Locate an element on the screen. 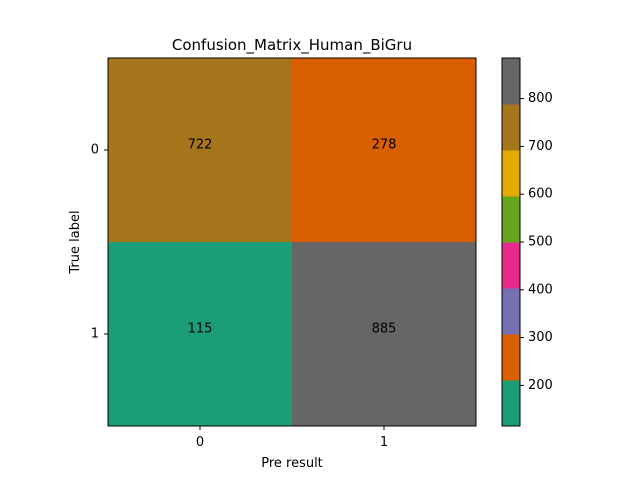 Image resolution: width=640 pixels, height=480 pixels. colorbar-tick-label: 800 is located at coordinates (540, 98).